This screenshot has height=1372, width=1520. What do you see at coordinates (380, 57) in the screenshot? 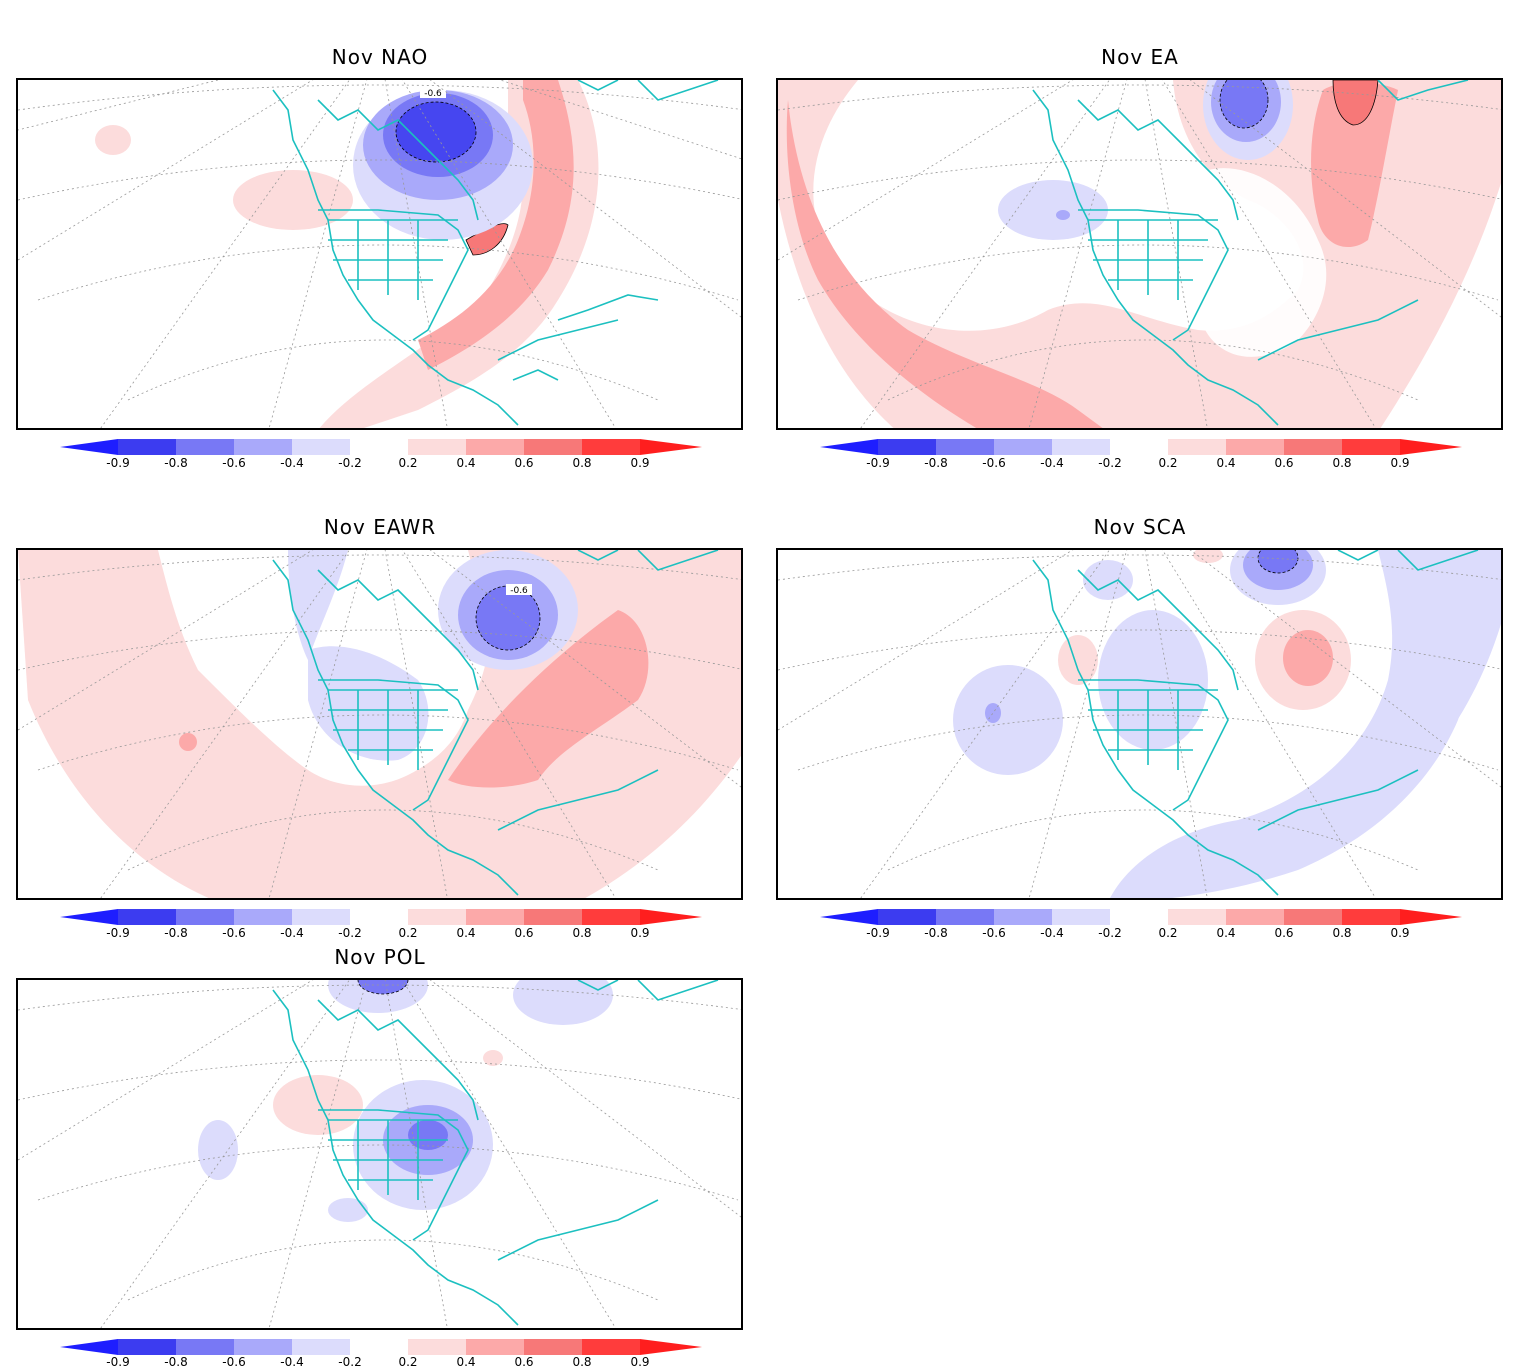
I see `panel-title-nao: Nov NAO` at bounding box center [380, 57].